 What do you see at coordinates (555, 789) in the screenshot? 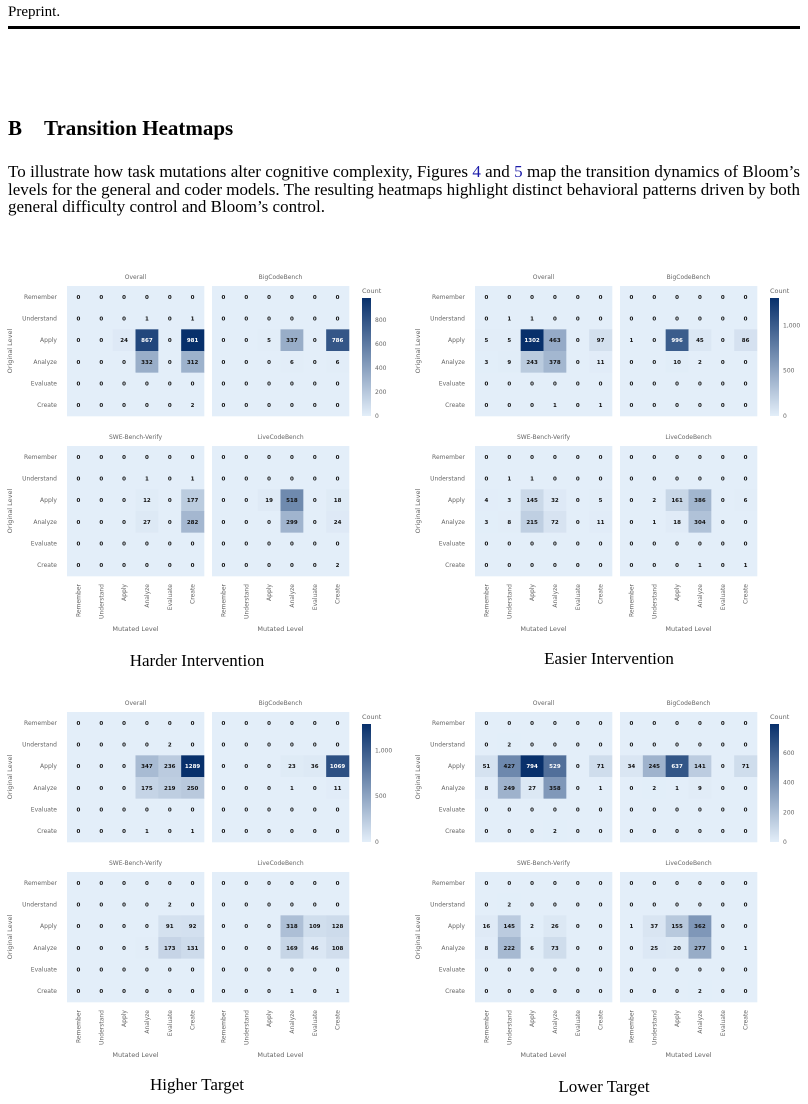
I see `cell-label: 358` at bounding box center [555, 789].